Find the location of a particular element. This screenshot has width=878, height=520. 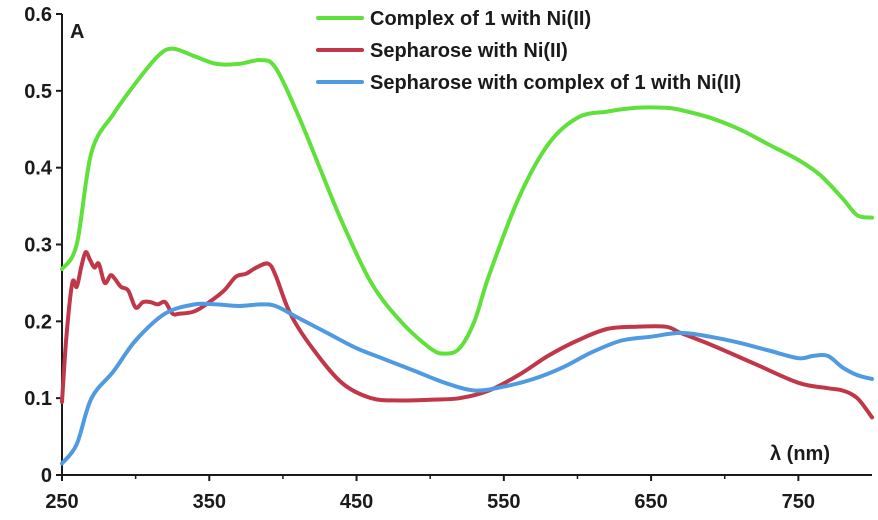

x-tick-label: 650 is located at coordinates (650, 502).